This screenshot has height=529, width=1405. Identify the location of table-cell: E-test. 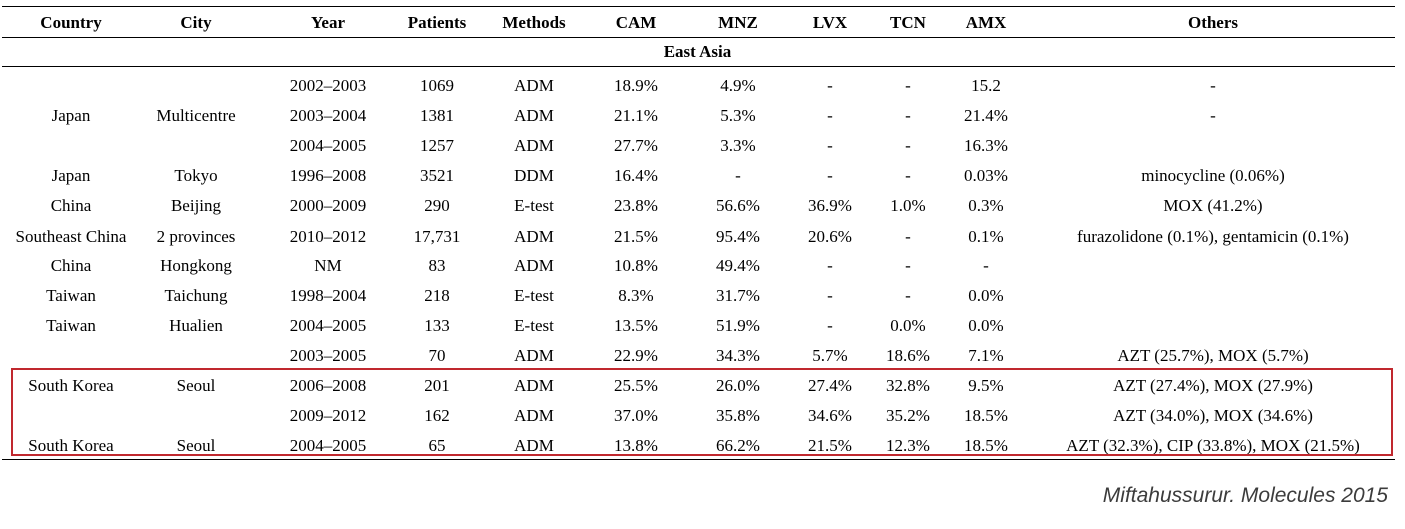
(534, 295).